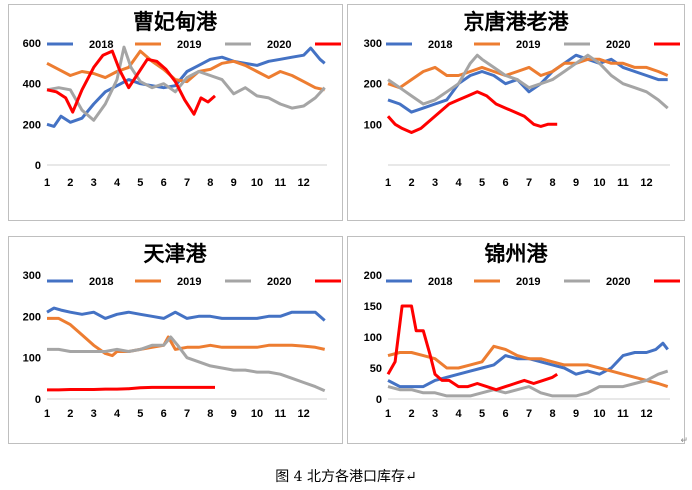  Describe the element at coordinates (373, 307) in the screenshot. I see `y-tick-label: 150` at that location.